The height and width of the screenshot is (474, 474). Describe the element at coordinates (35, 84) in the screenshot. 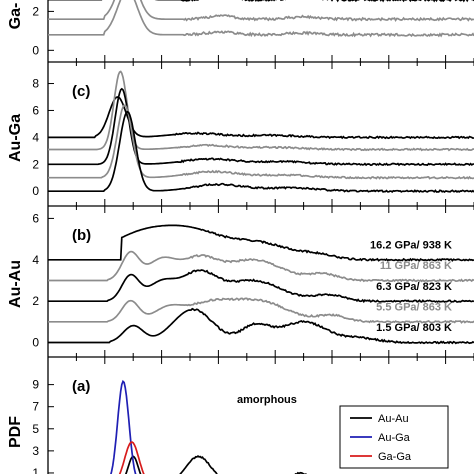

I see `y-tick-label: 8` at that location.